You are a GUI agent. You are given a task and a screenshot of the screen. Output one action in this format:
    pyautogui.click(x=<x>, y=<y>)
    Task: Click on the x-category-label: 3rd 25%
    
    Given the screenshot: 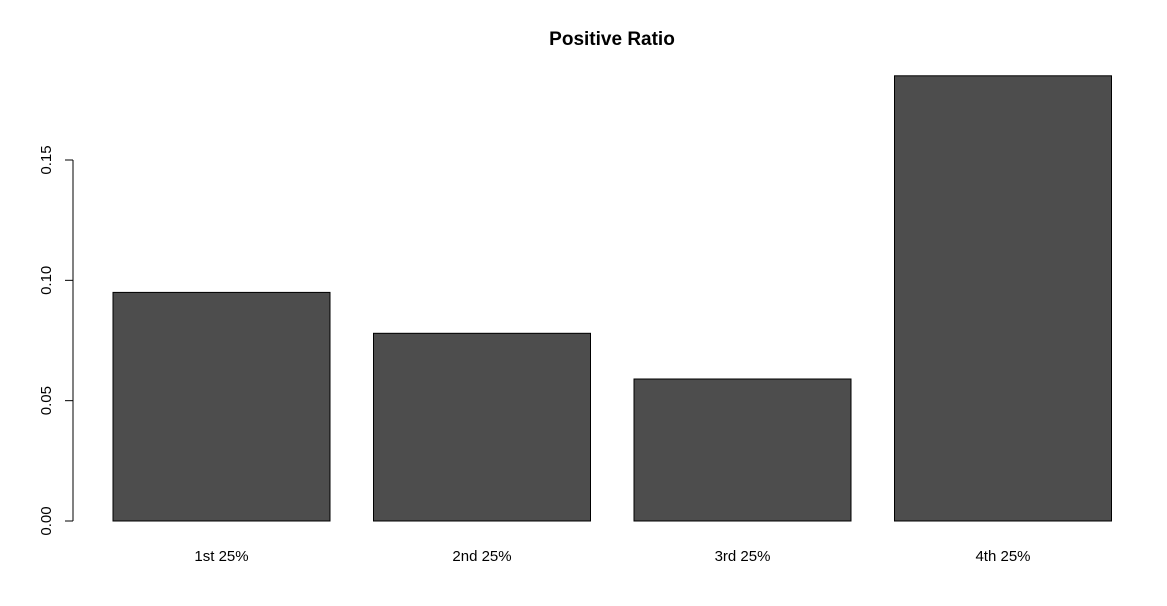 What is the action you would take?
    pyautogui.click(x=743, y=556)
    